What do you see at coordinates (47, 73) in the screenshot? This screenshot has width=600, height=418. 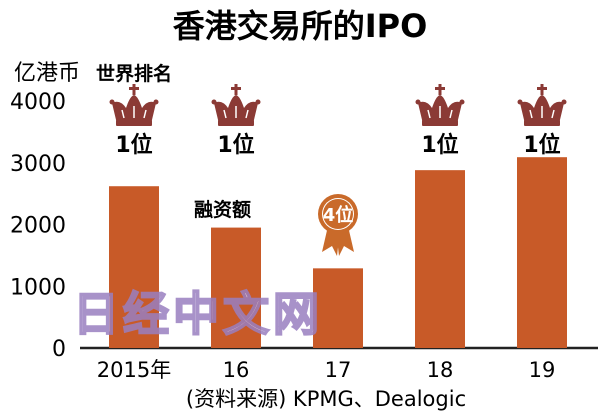 I see `y-axis-unit: 亿港币` at bounding box center [47, 73].